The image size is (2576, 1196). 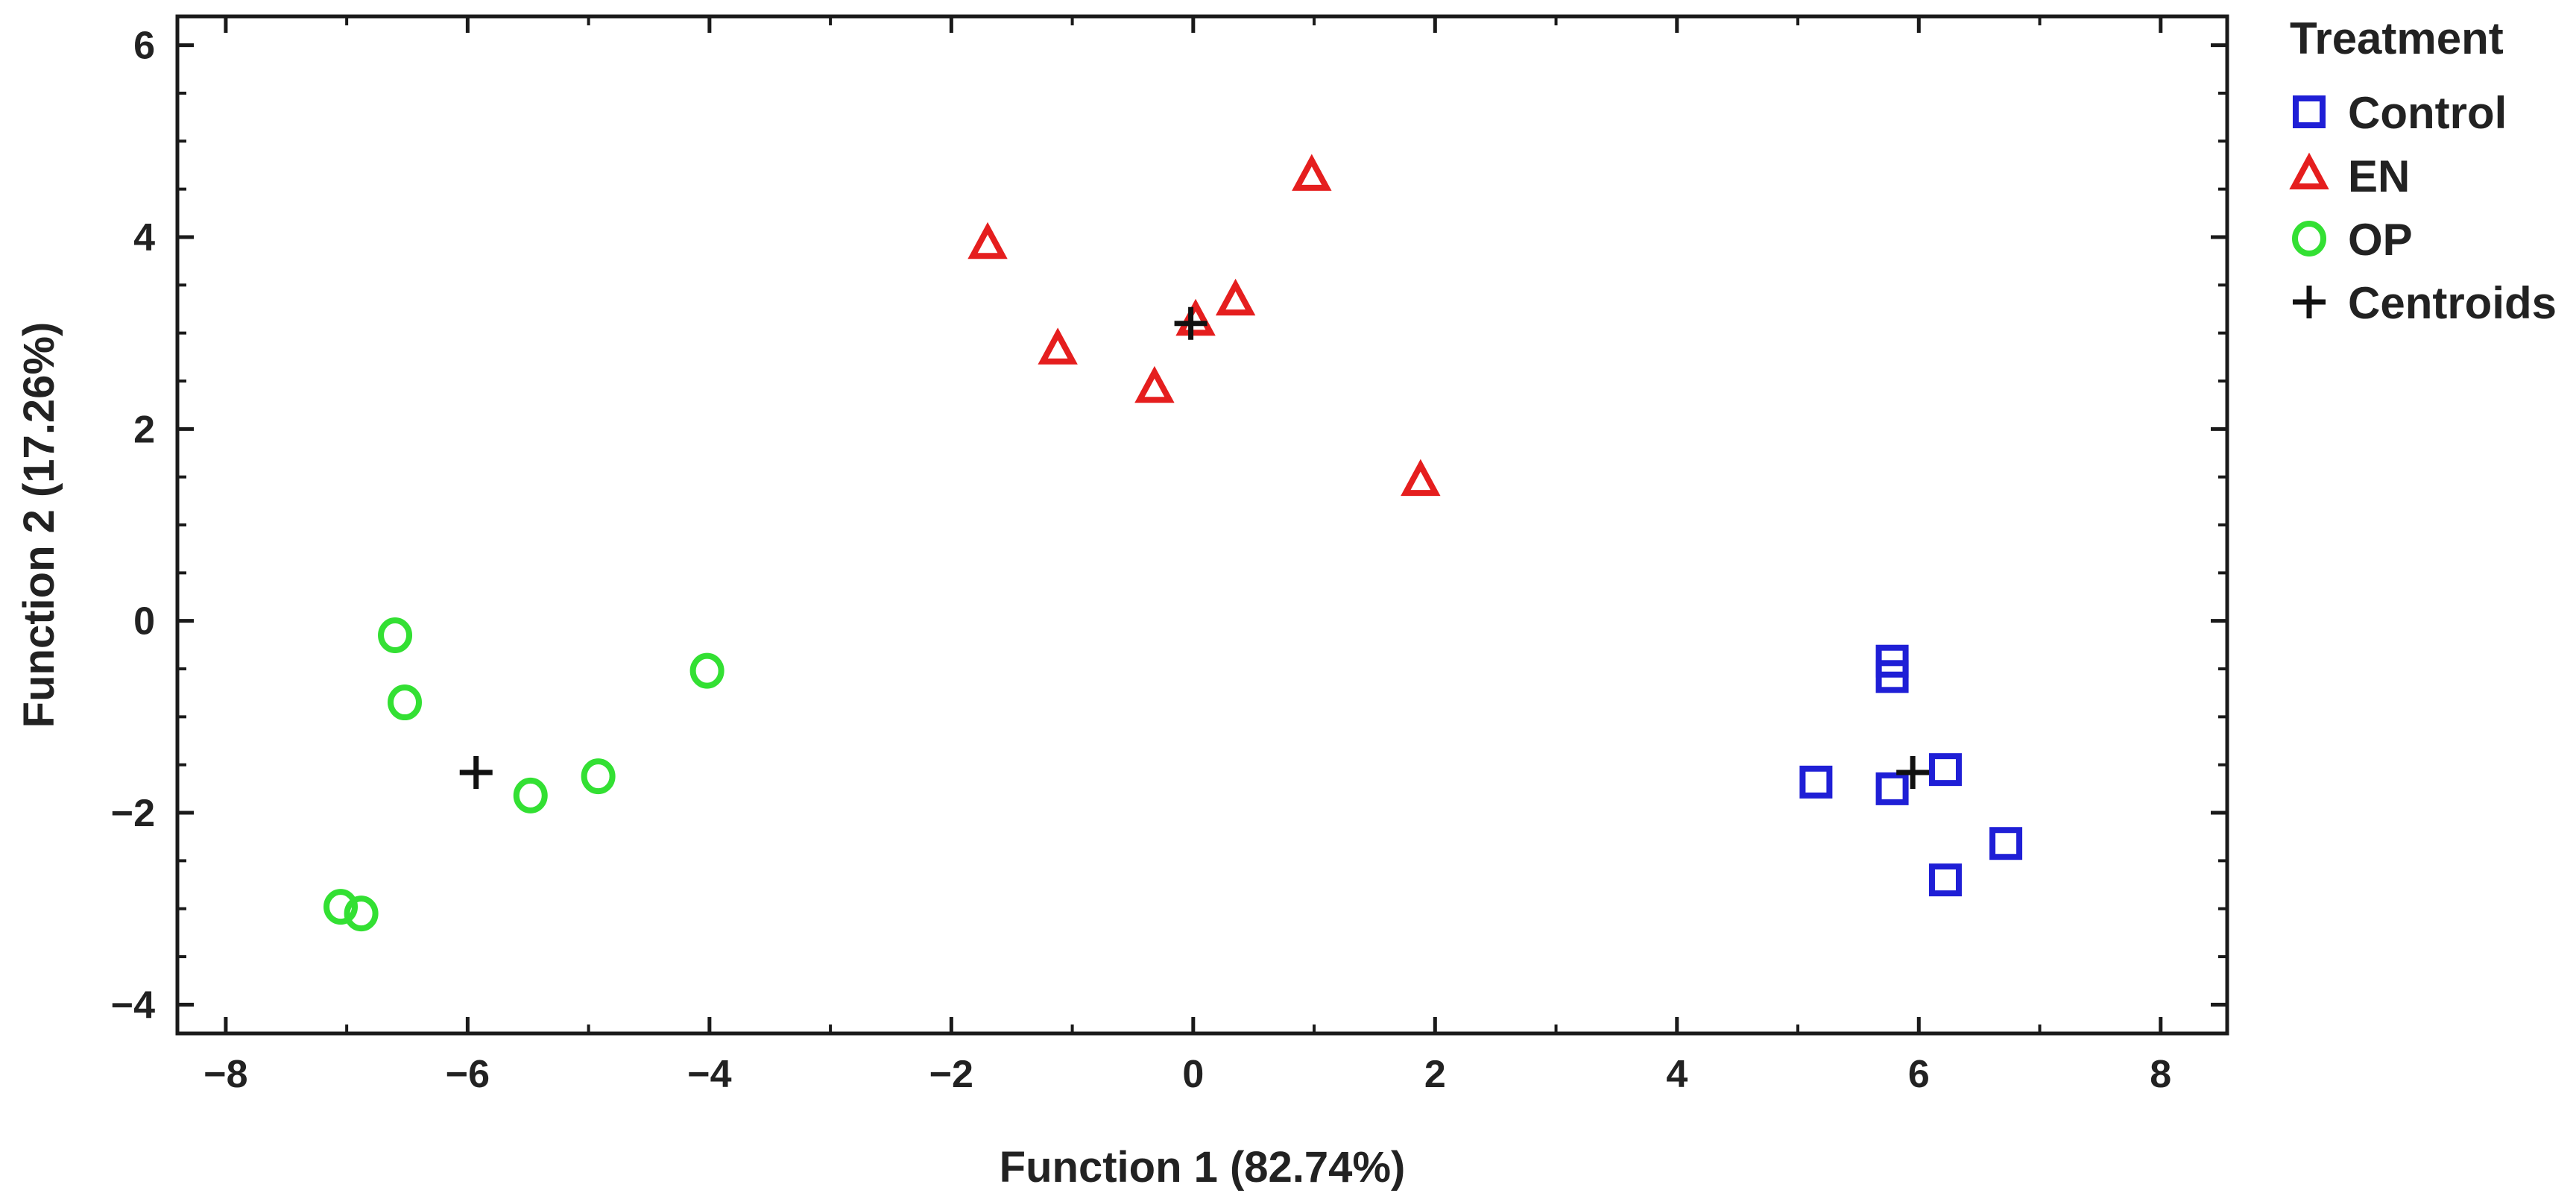 I want to click on legend-item-op: OP, so click(x=2352, y=240).